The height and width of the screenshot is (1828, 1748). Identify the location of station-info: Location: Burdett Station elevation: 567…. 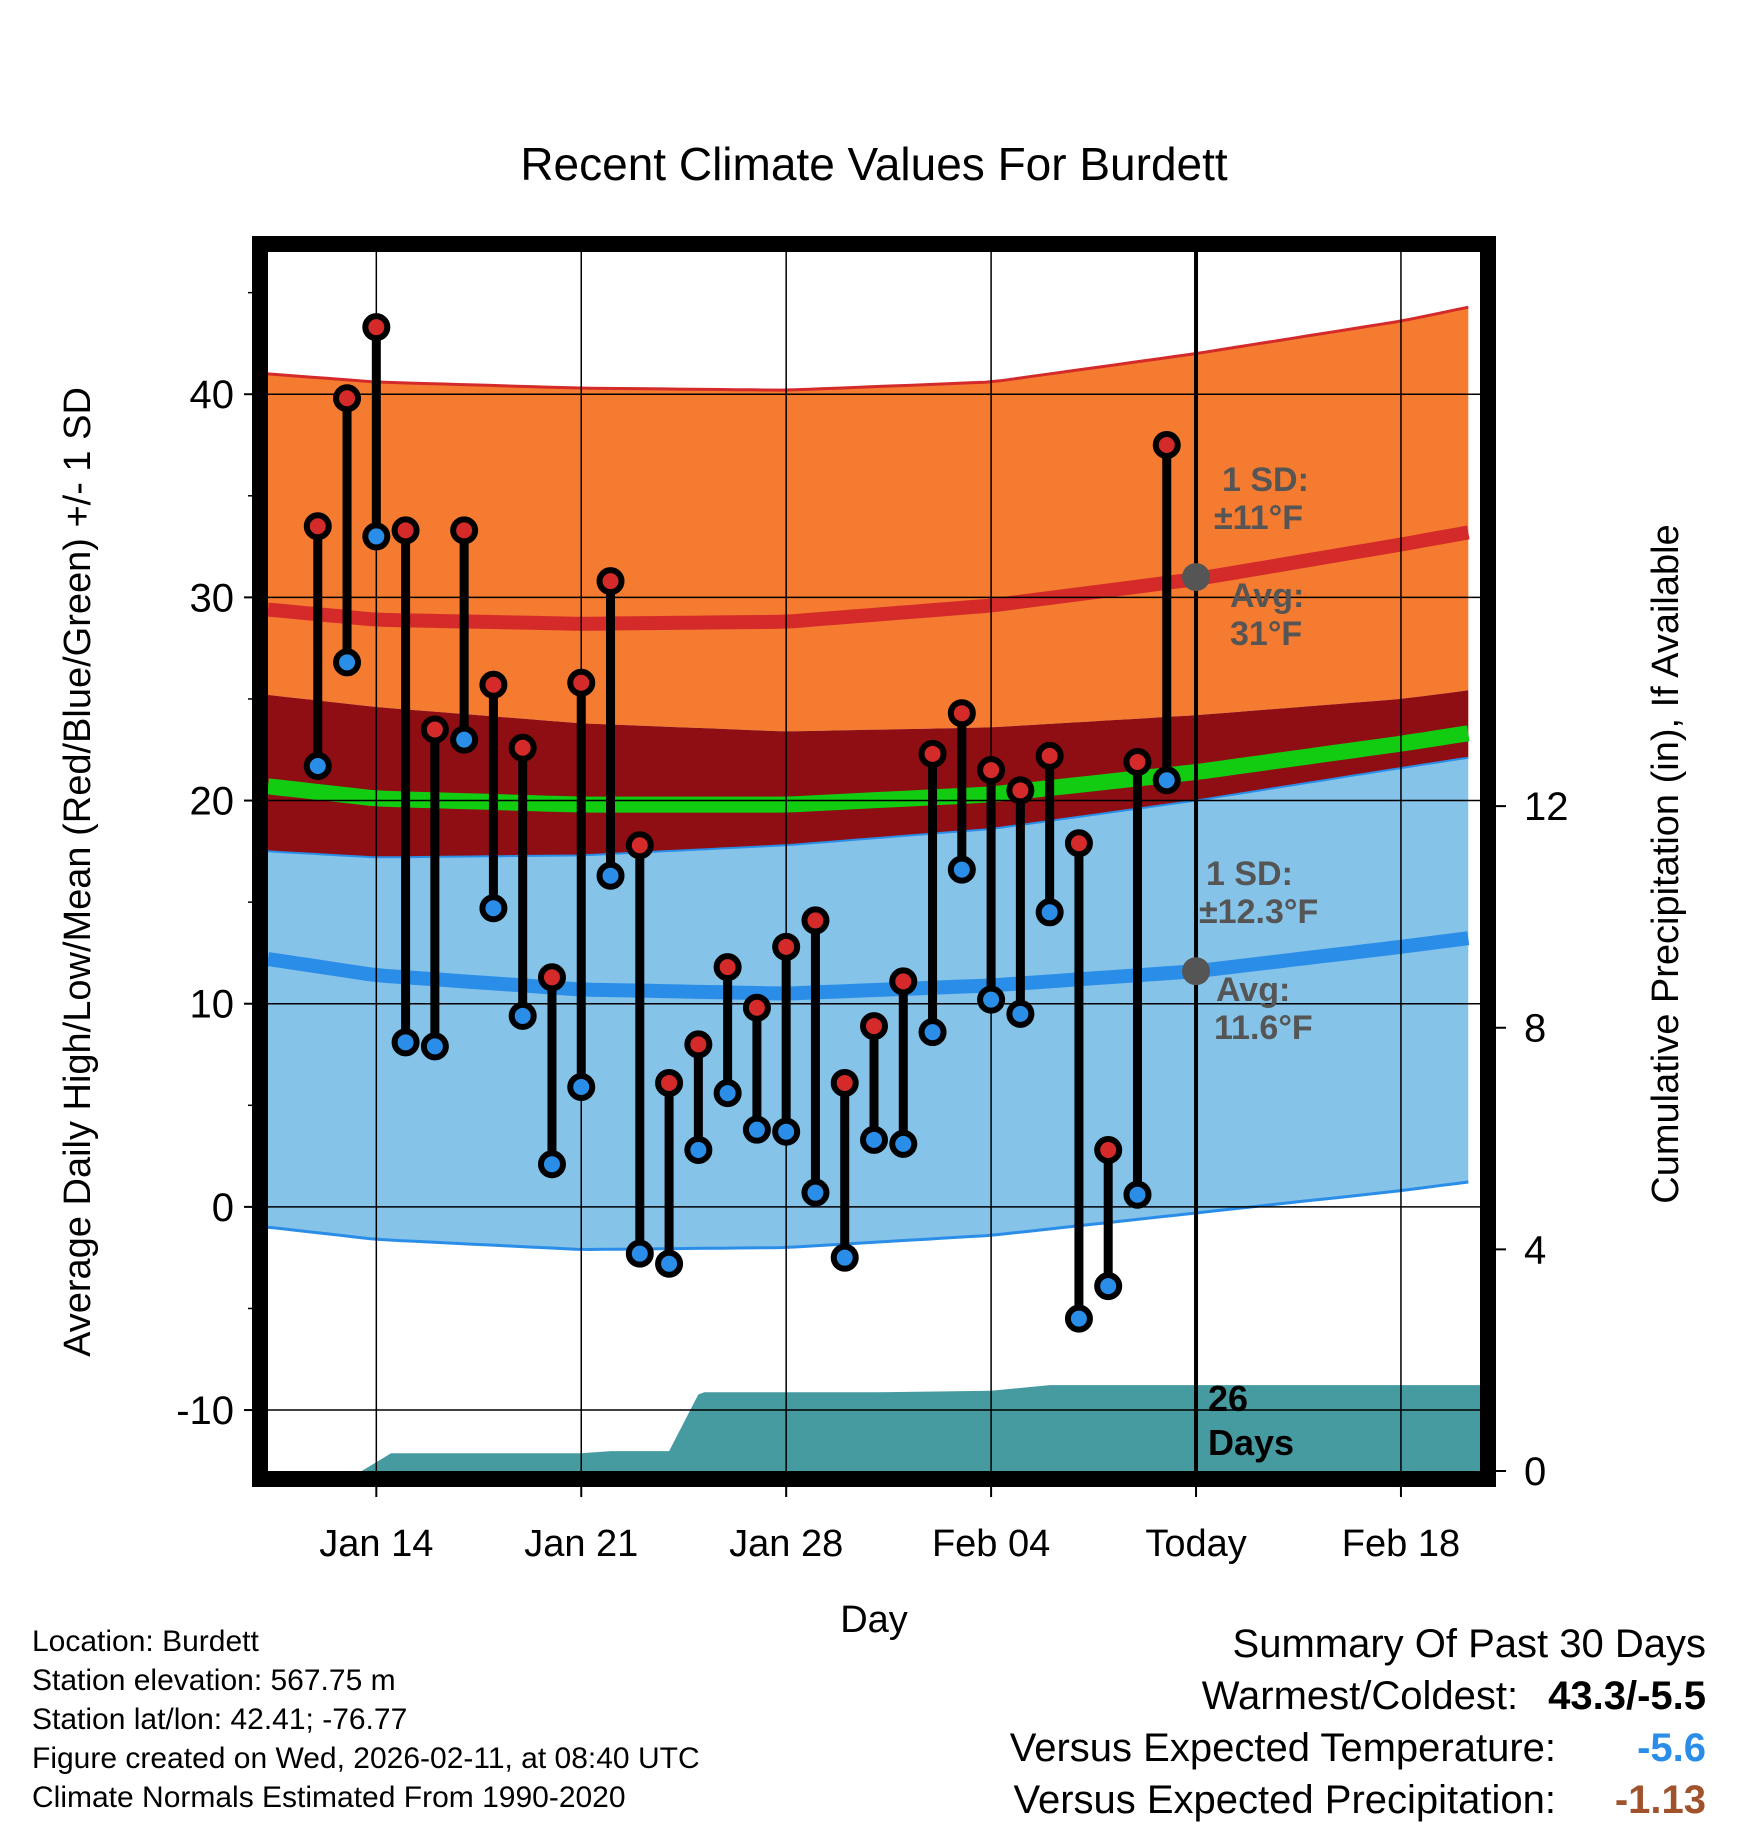
(366, 1719).